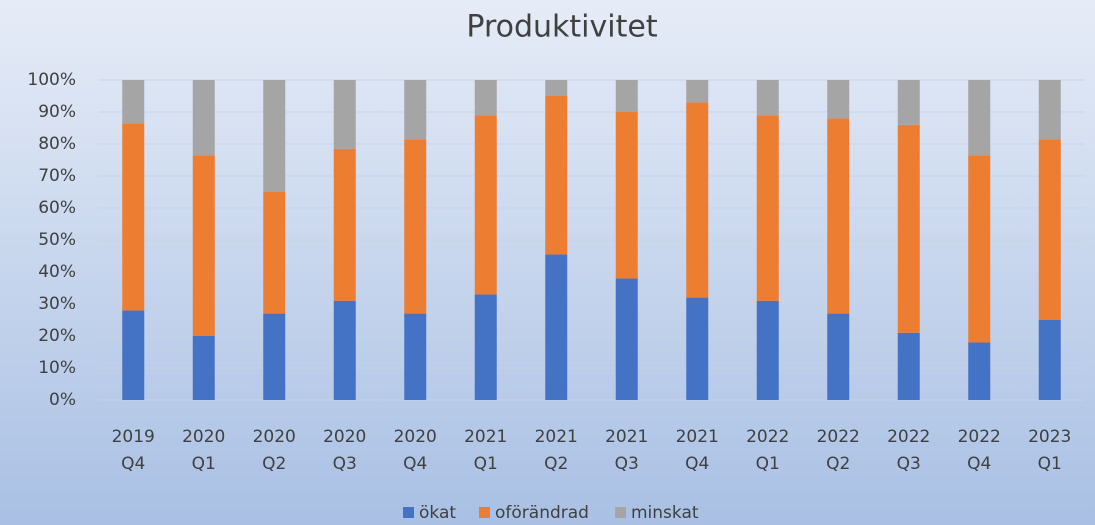 This screenshot has width=1095, height=525. I want to click on y-tick-label: 80%, so click(57, 144).